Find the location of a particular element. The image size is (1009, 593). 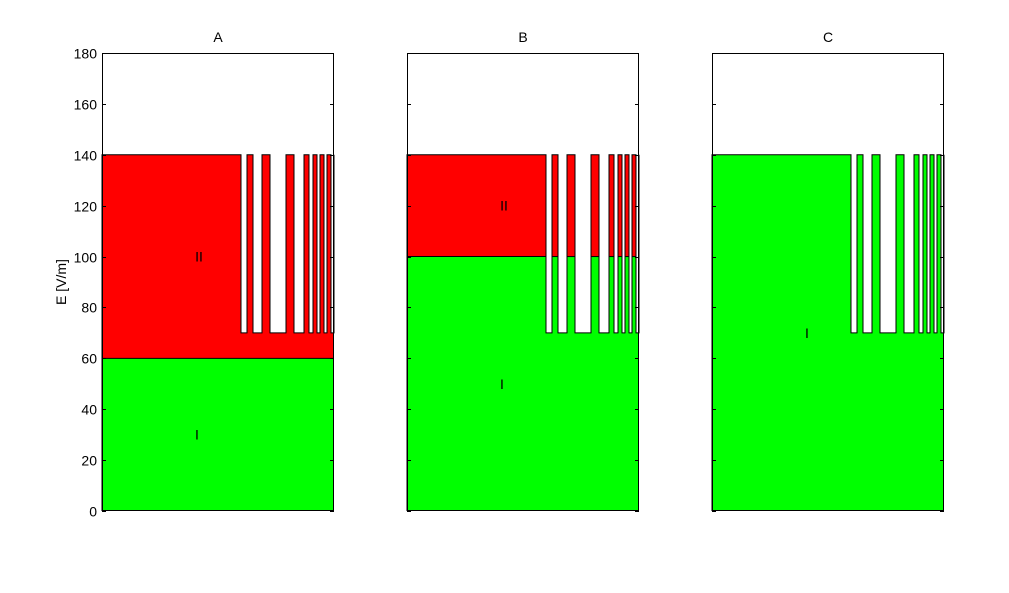

panel-title: A is located at coordinates (218, 37).